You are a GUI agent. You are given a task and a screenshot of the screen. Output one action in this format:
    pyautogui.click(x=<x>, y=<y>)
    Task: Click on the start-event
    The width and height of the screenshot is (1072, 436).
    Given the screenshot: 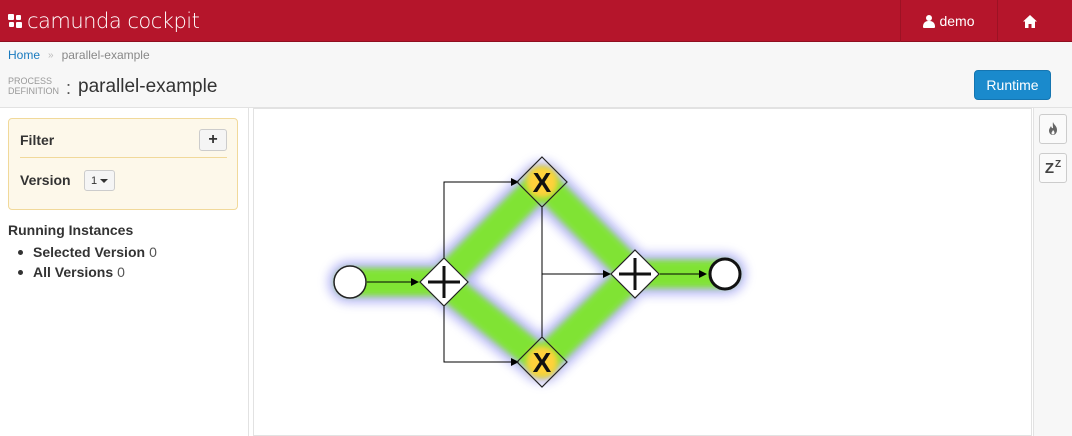 What is the action you would take?
    pyautogui.click(x=350, y=282)
    